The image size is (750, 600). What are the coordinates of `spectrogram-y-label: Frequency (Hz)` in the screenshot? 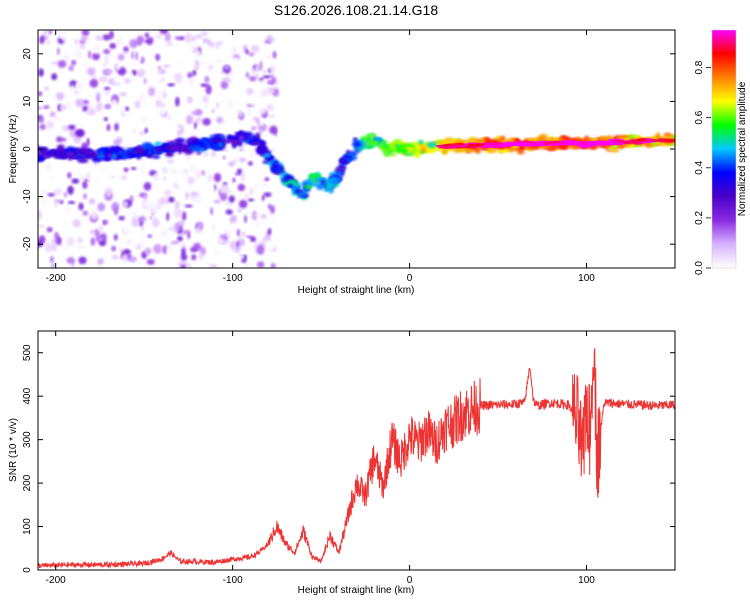 It's located at (13, 149).